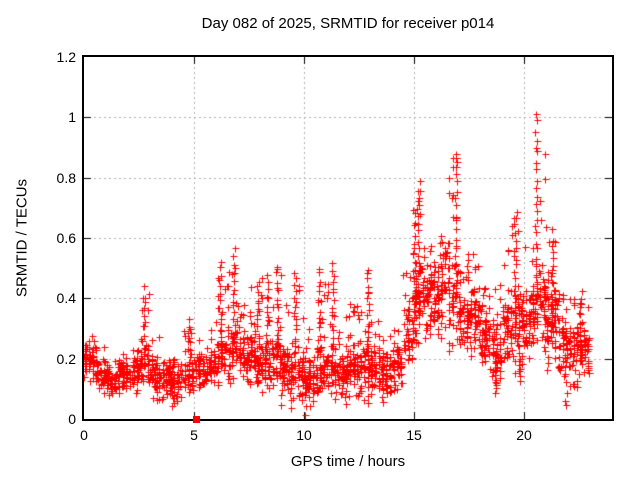  I want to click on x-tick-label: 0, so click(84, 435).